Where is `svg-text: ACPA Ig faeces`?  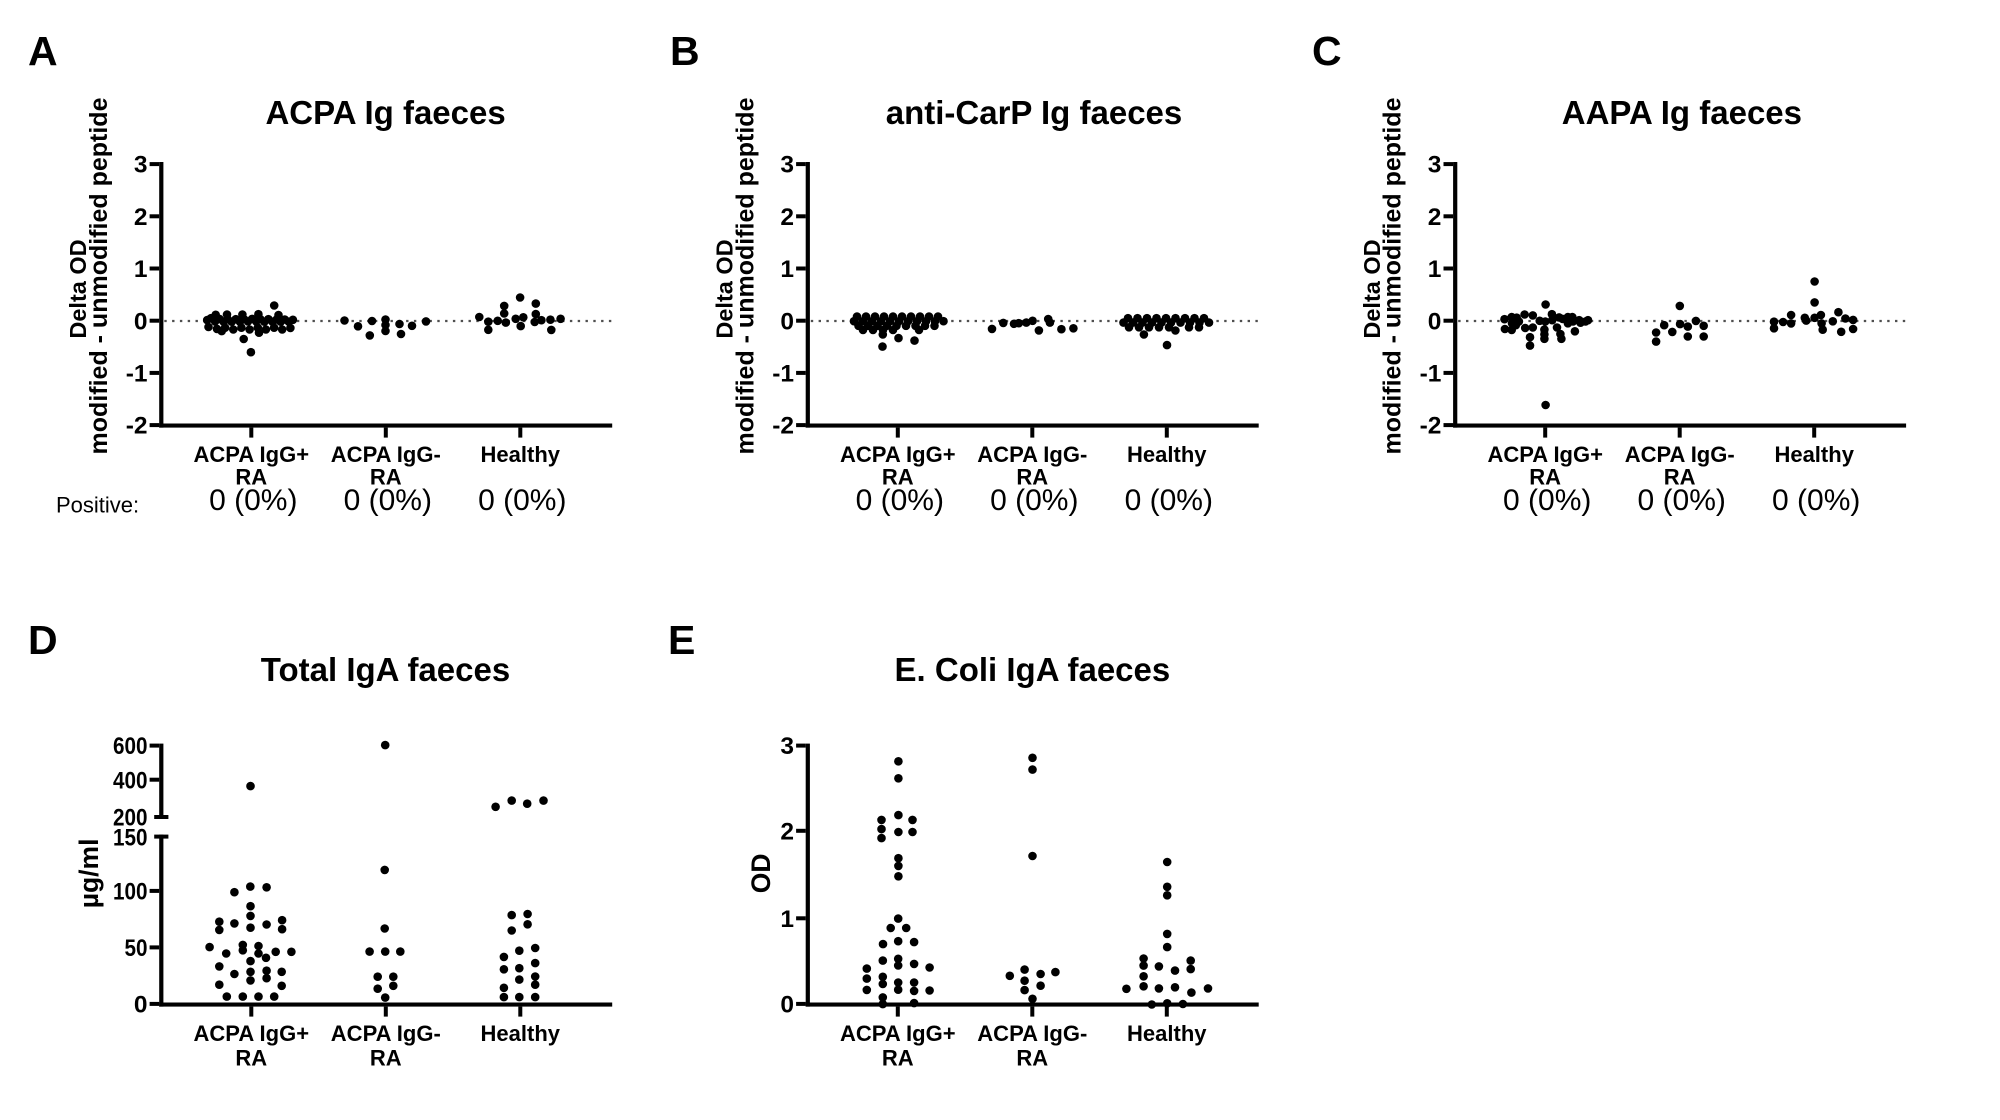
svg-text: ACPA Ig faeces is located at coordinates (385, 112).